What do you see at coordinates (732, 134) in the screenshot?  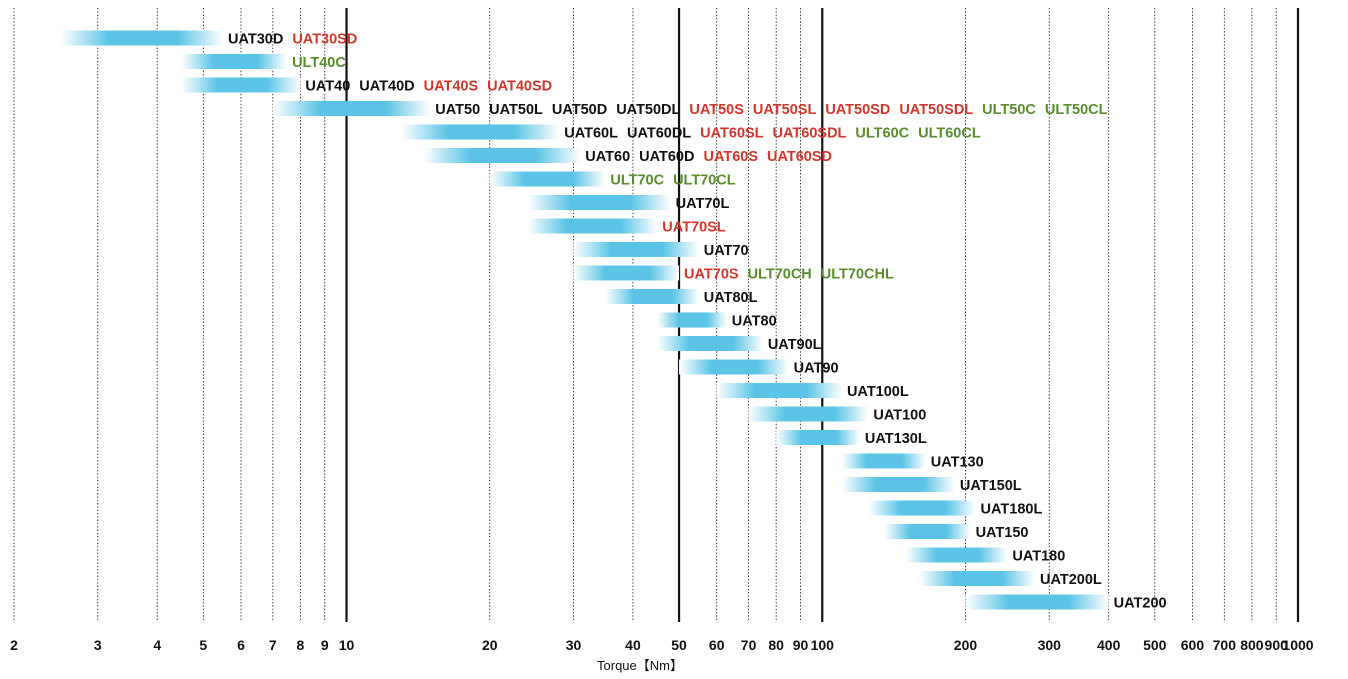 I see `model-label: UAT60SL` at bounding box center [732, 134].